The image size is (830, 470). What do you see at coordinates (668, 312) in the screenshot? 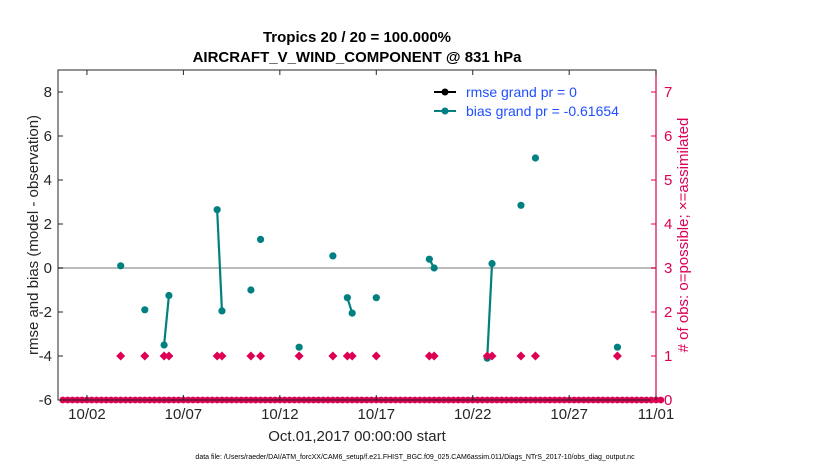
I see `y-tick-label-right: 2` at bounding box center [668, 312].